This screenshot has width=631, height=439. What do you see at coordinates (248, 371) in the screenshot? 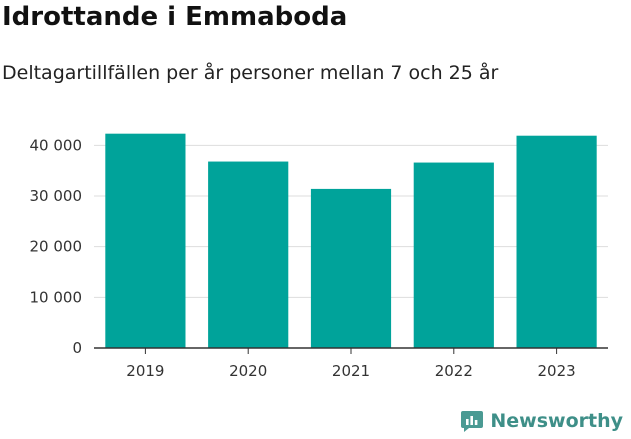
I see `x-tick-label: 2020` at bounding box center [248, 371].